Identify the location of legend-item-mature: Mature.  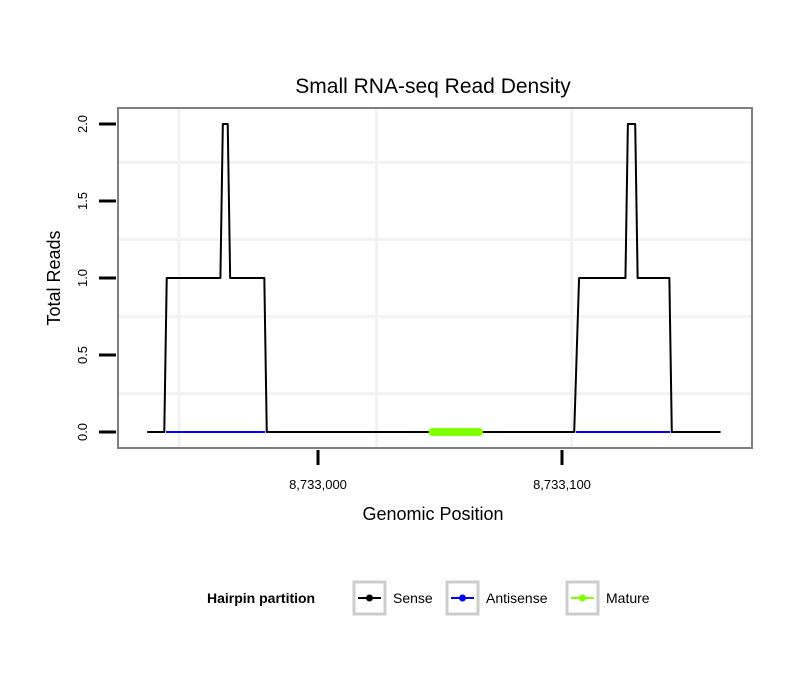
(607, 598).